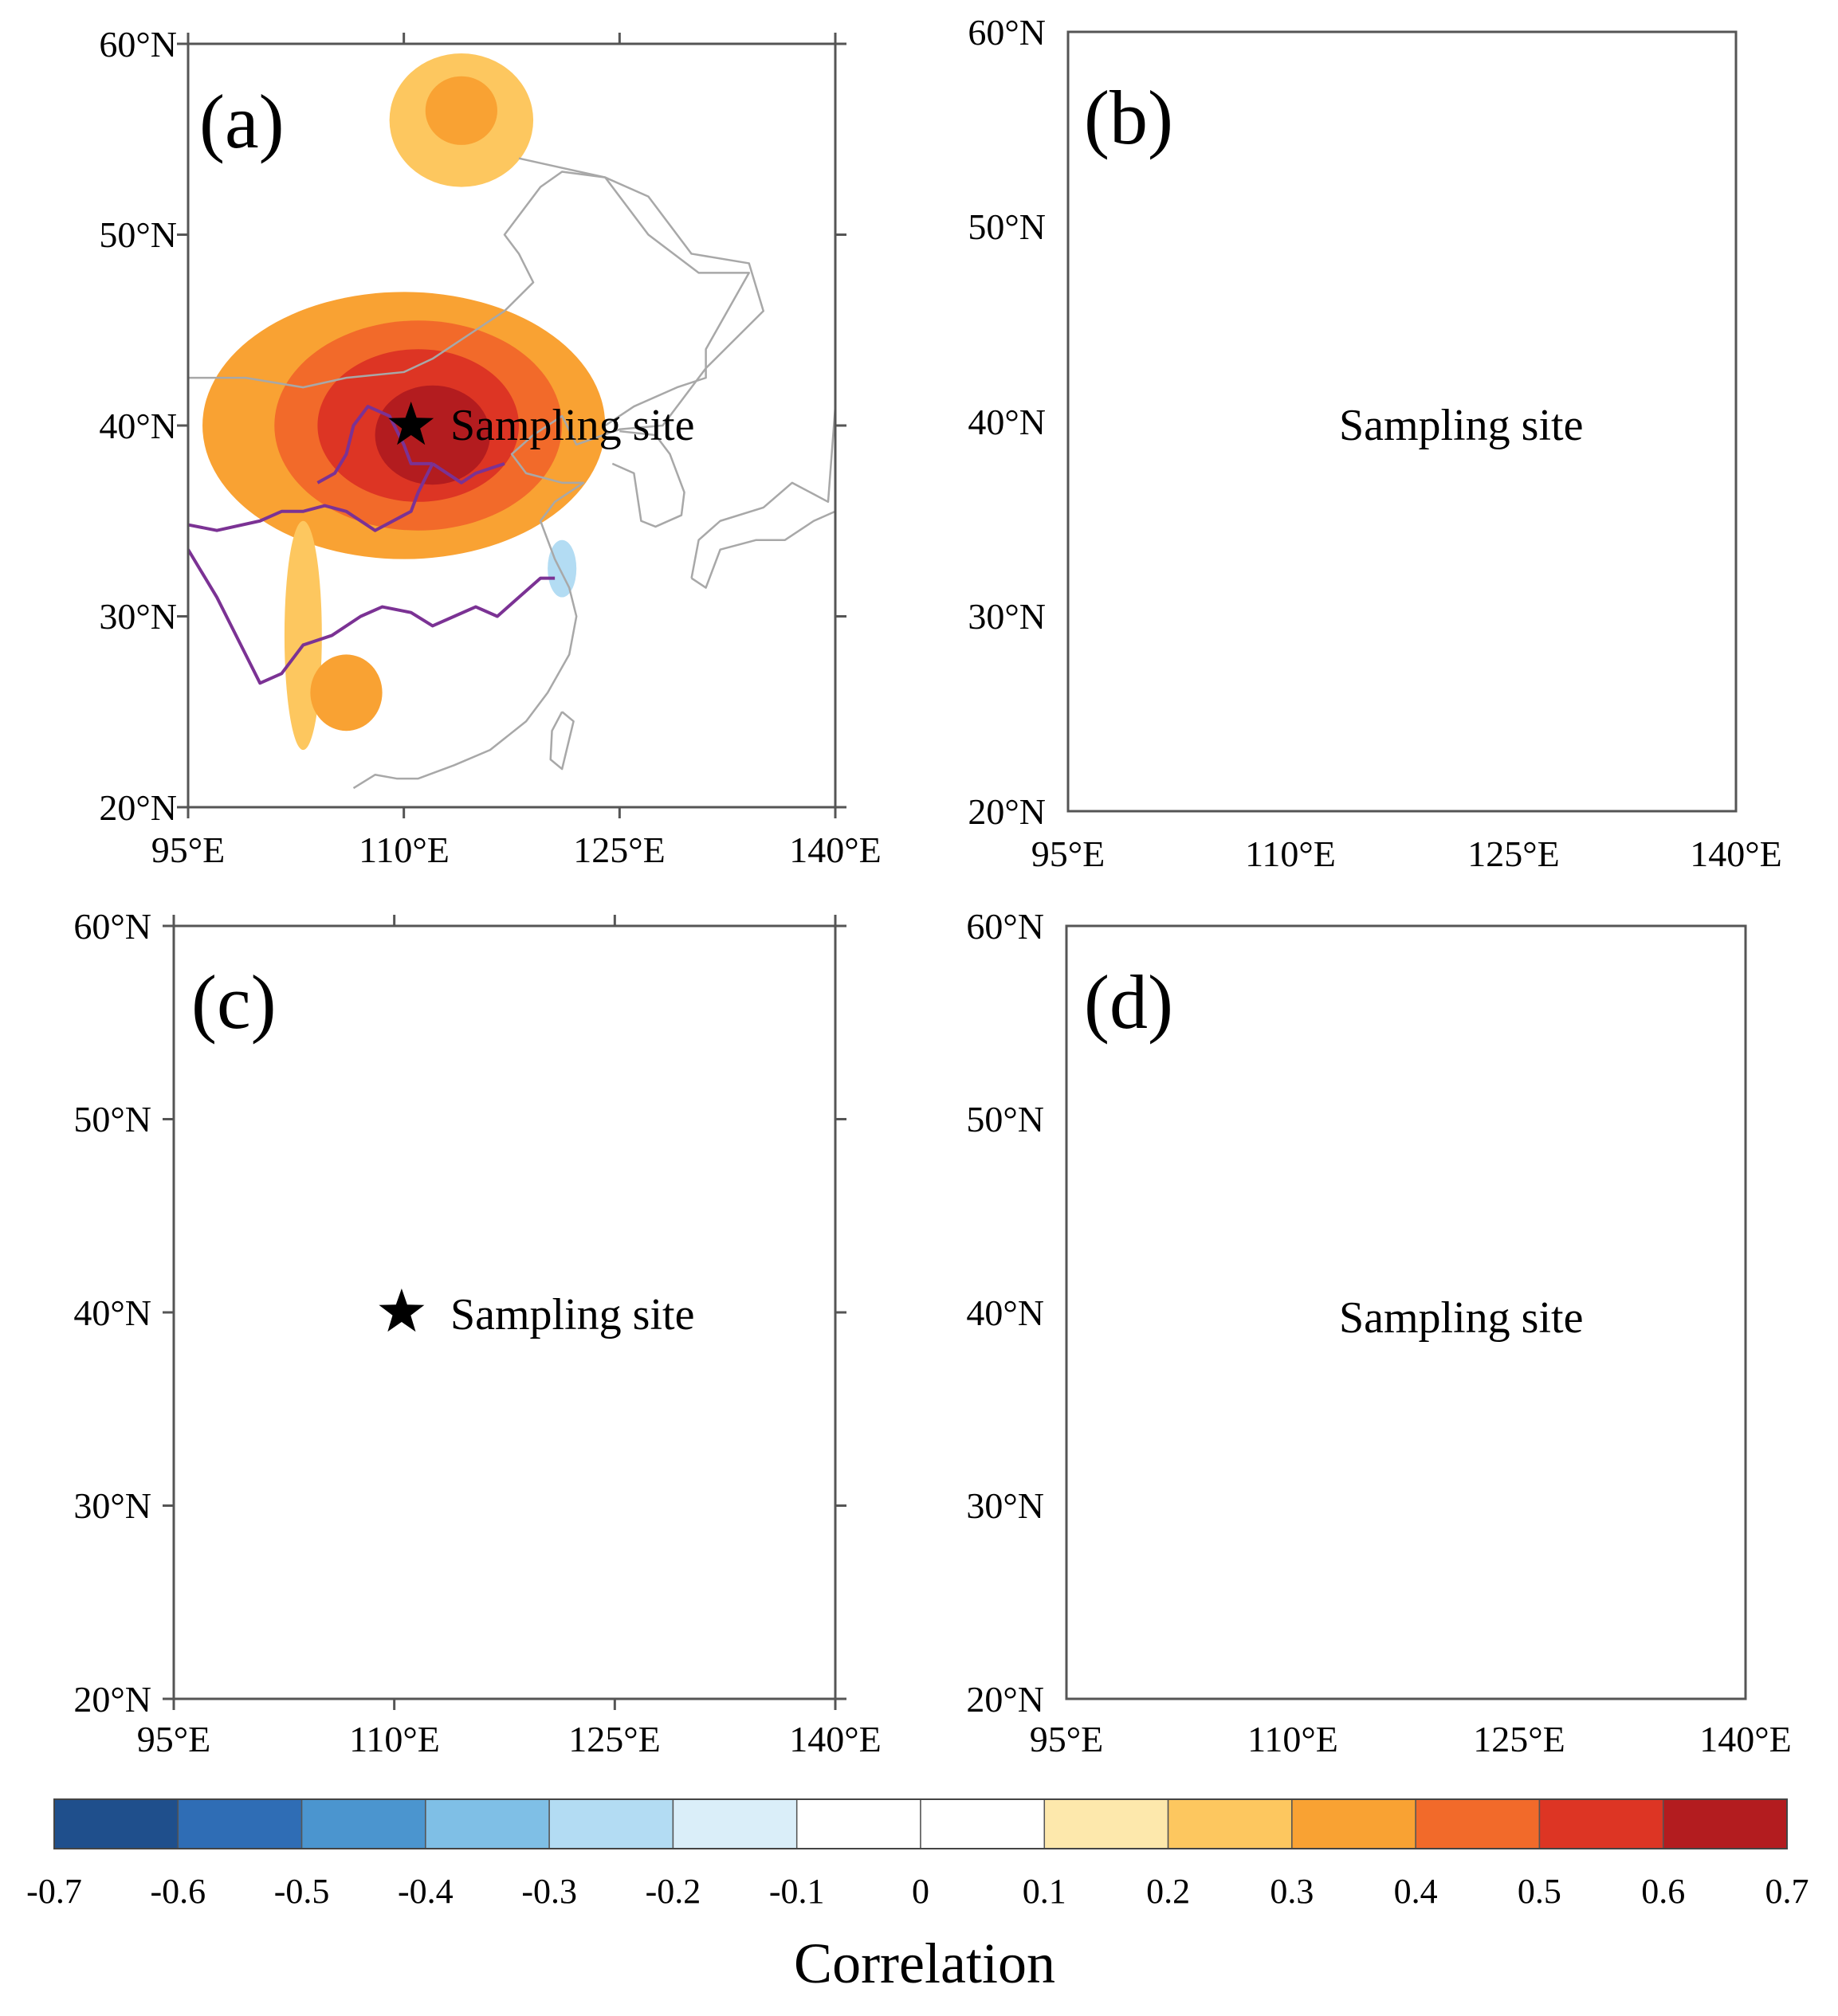 Image resolution: width=1838 pixels, height=2016 pixels. I want to click on sampling-site-marker-b, so click(402, 1310).